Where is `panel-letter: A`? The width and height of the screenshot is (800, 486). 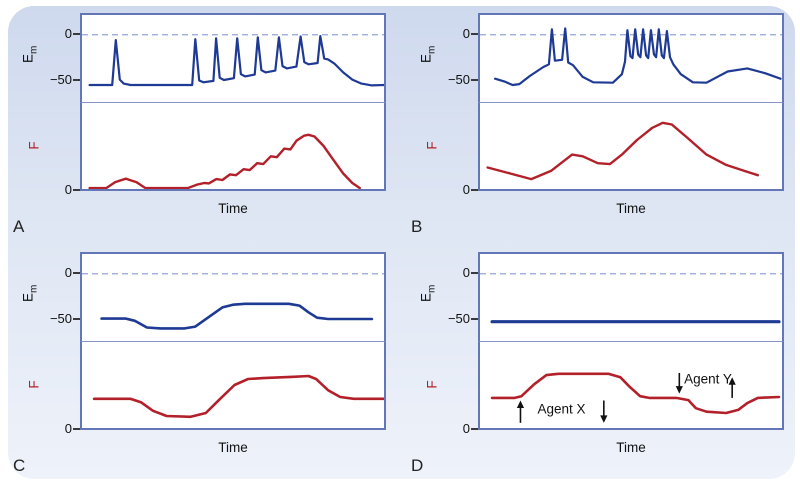
panel-letter: A is located at coordinates (19, 226).